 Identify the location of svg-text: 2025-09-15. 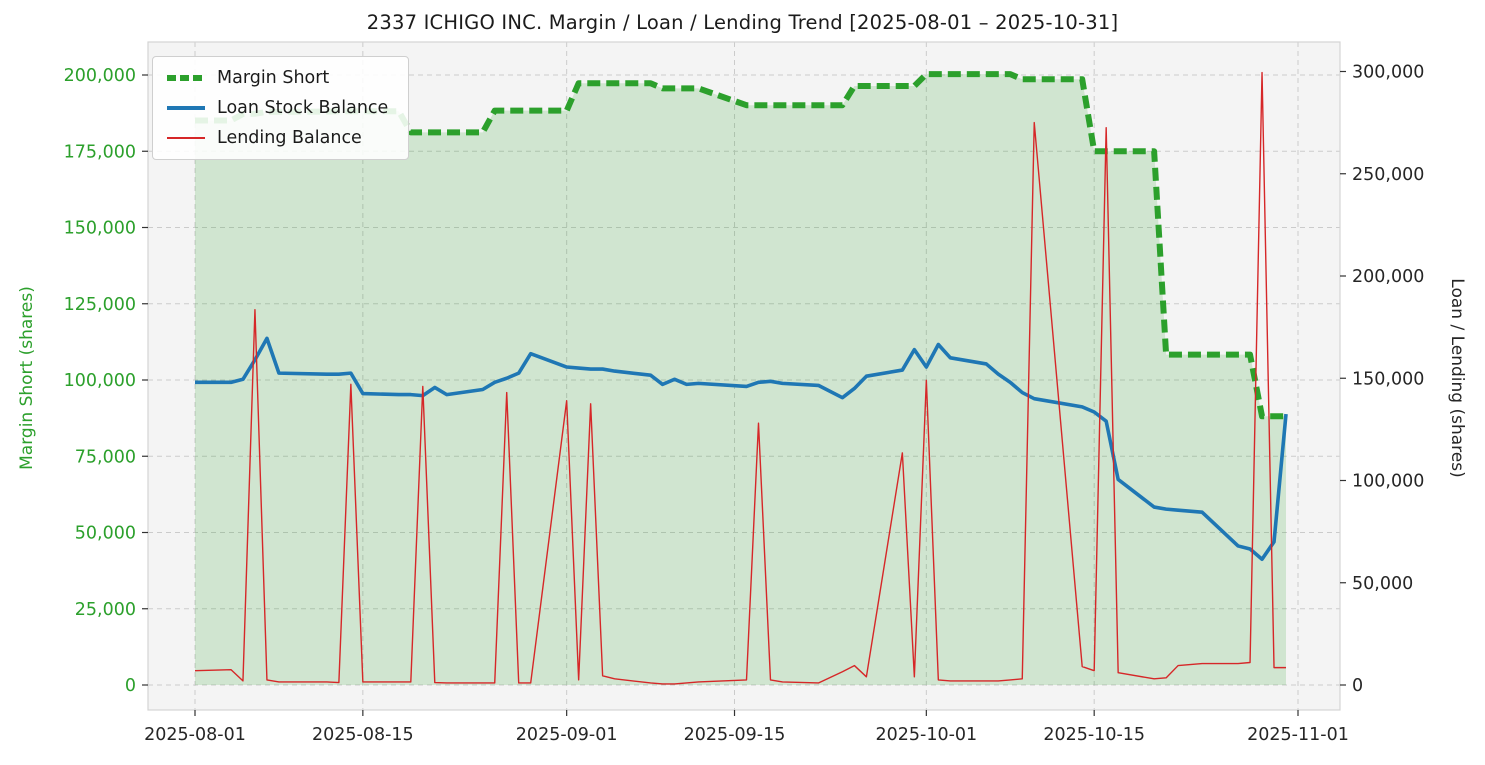
(735, 735).